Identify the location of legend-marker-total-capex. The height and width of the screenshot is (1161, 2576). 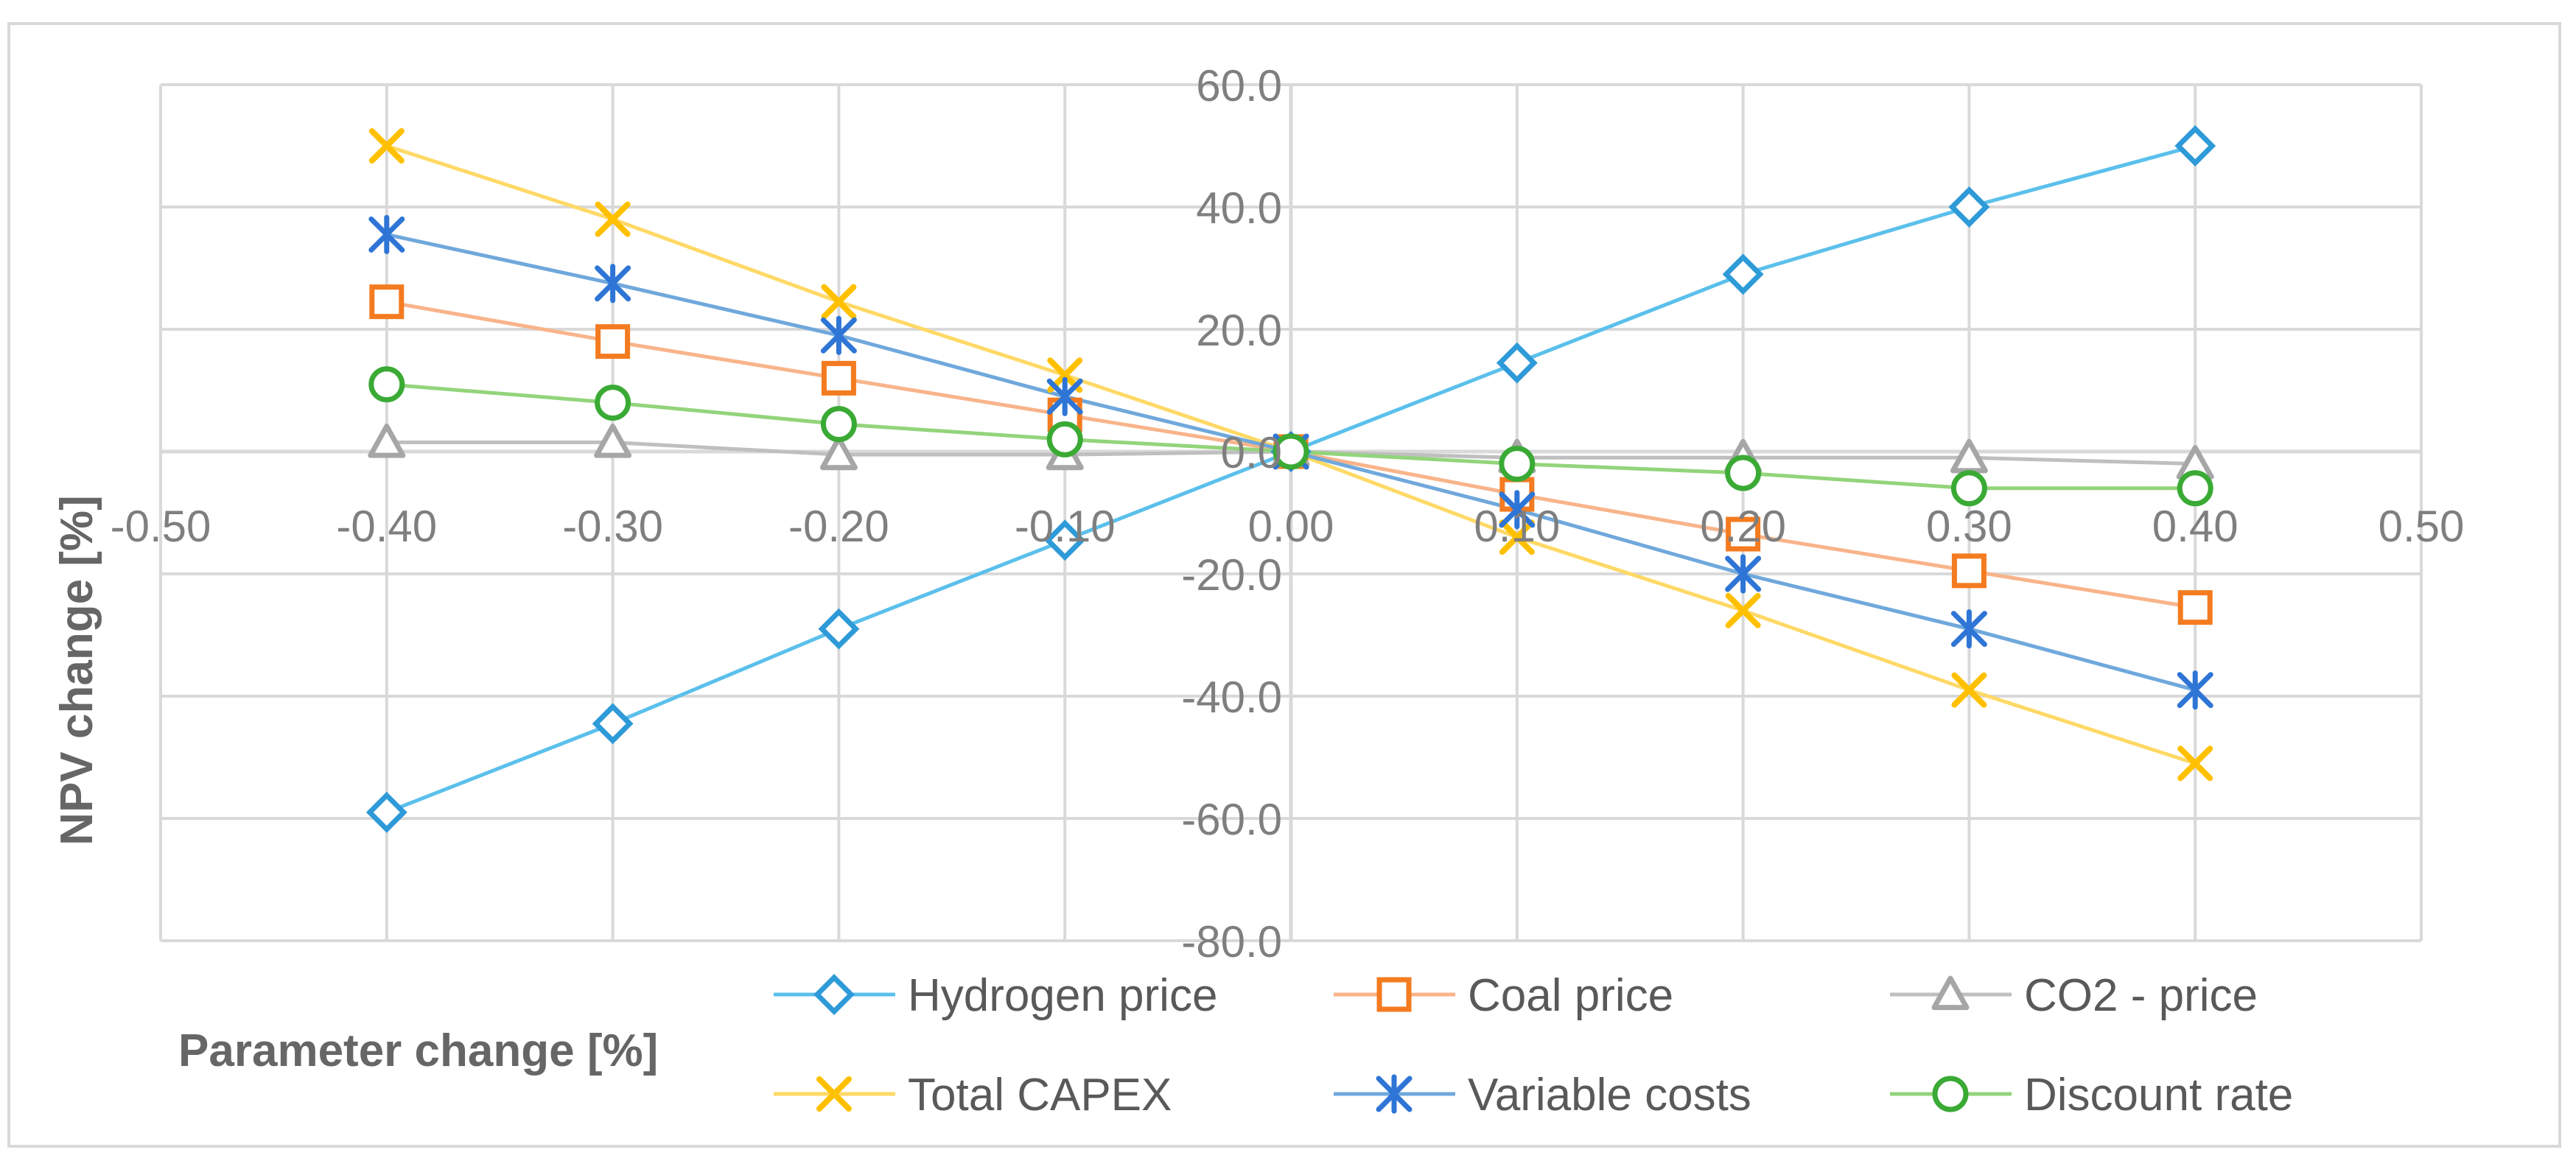
(834, 1094).